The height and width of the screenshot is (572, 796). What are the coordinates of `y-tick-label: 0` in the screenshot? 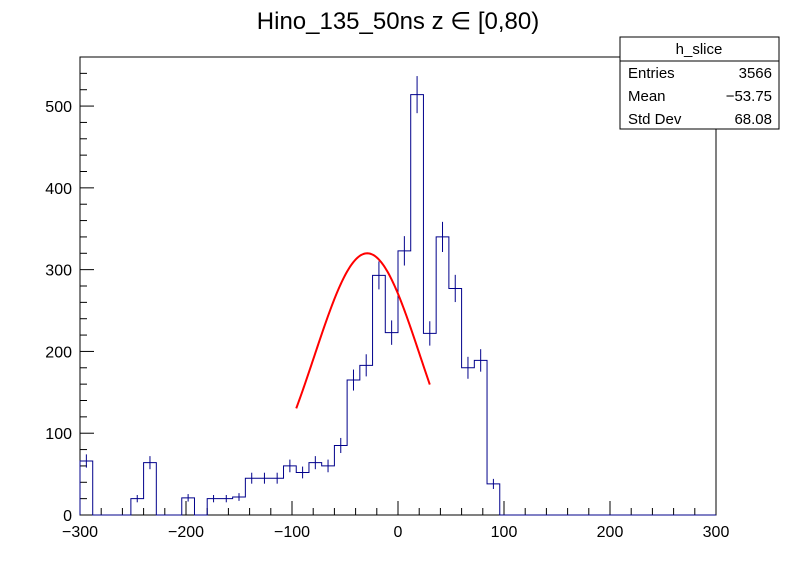 It's located at (67, 516).